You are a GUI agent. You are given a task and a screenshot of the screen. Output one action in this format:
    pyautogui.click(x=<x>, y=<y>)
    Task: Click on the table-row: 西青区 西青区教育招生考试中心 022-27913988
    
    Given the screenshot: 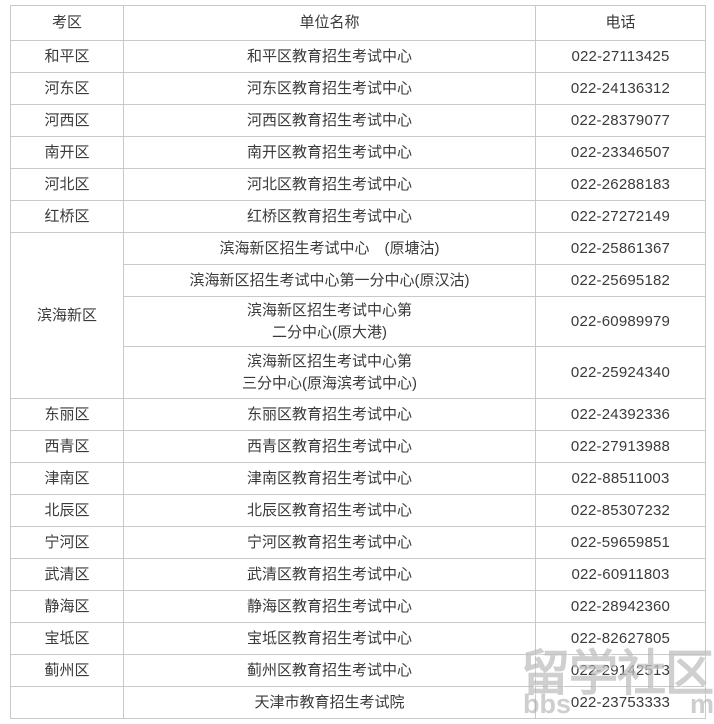 What is the action you would take?
    pyautogui.click(x=358, y=446)
    